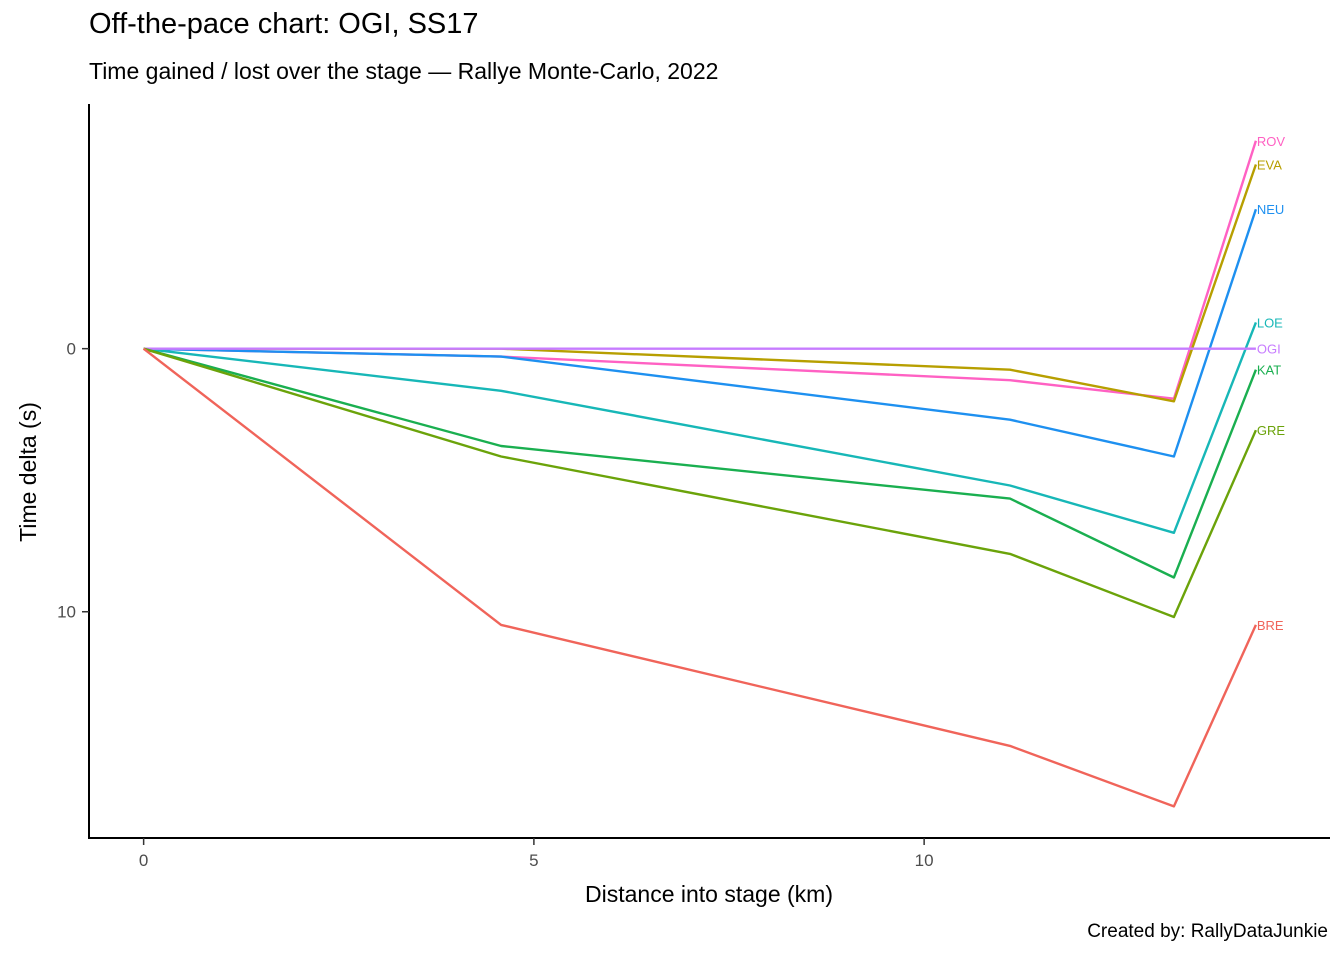 The image size is (1344, 960). What do you see at coordinates (143, 860) in the screenshot?
I see `x-tick-label: 0` at bounding box center [143, 860].